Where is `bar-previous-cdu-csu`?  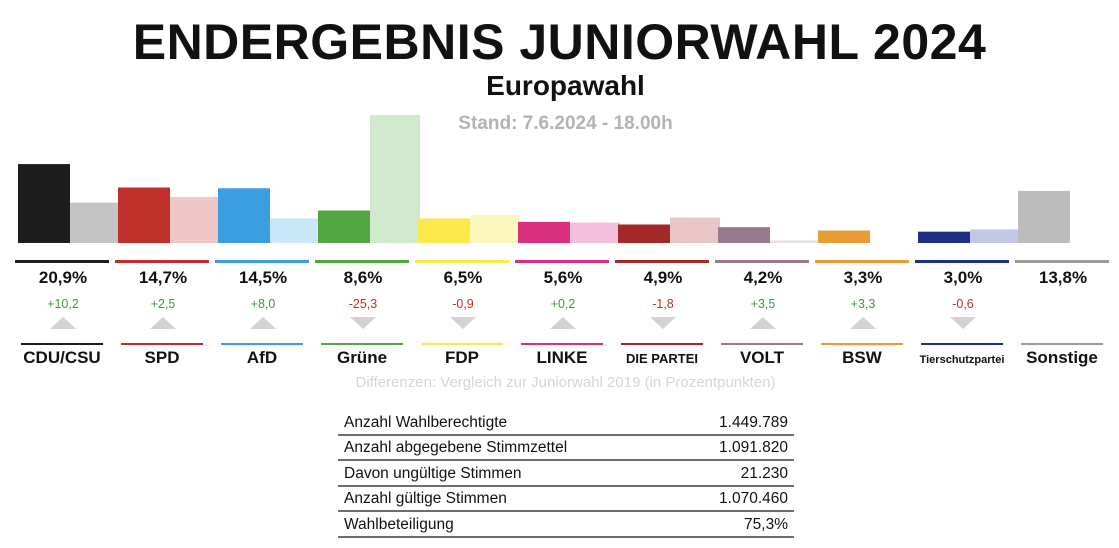 bar-previous-cdu-csu is located at coordinates (95, 222).